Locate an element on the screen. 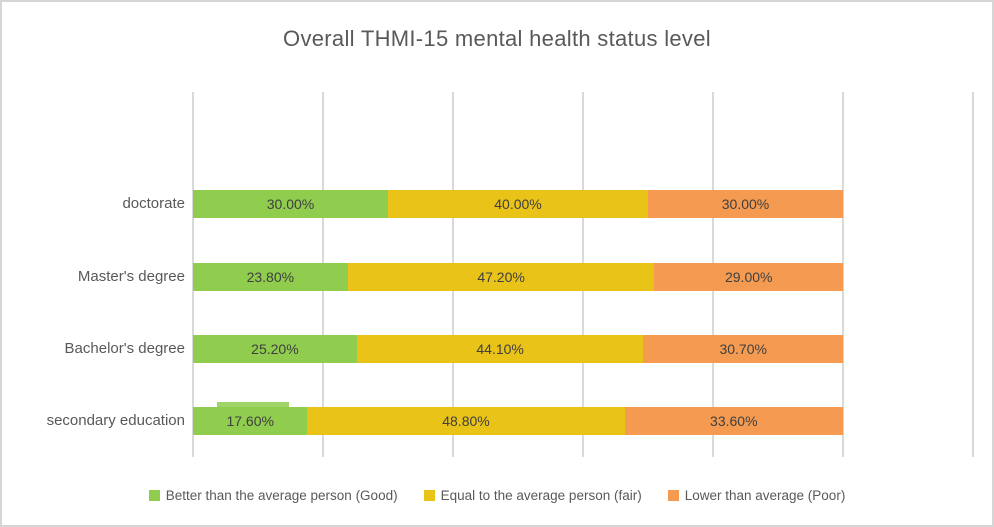  legend-item-series1: Better than the average person (Good) is located at coordinates (273, 495).